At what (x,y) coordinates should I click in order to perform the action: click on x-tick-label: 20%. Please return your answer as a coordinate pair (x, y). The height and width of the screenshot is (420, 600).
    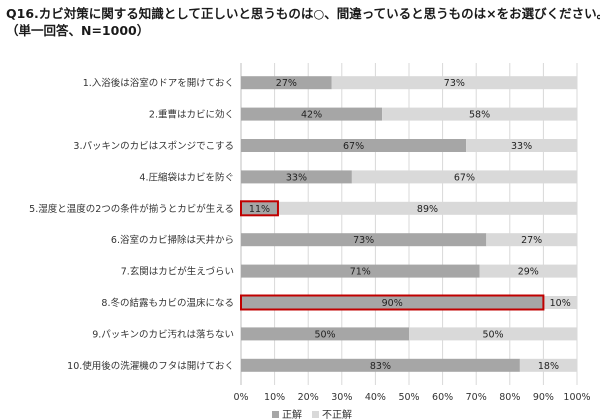
    Looking at the image, I should click on (308, 397).